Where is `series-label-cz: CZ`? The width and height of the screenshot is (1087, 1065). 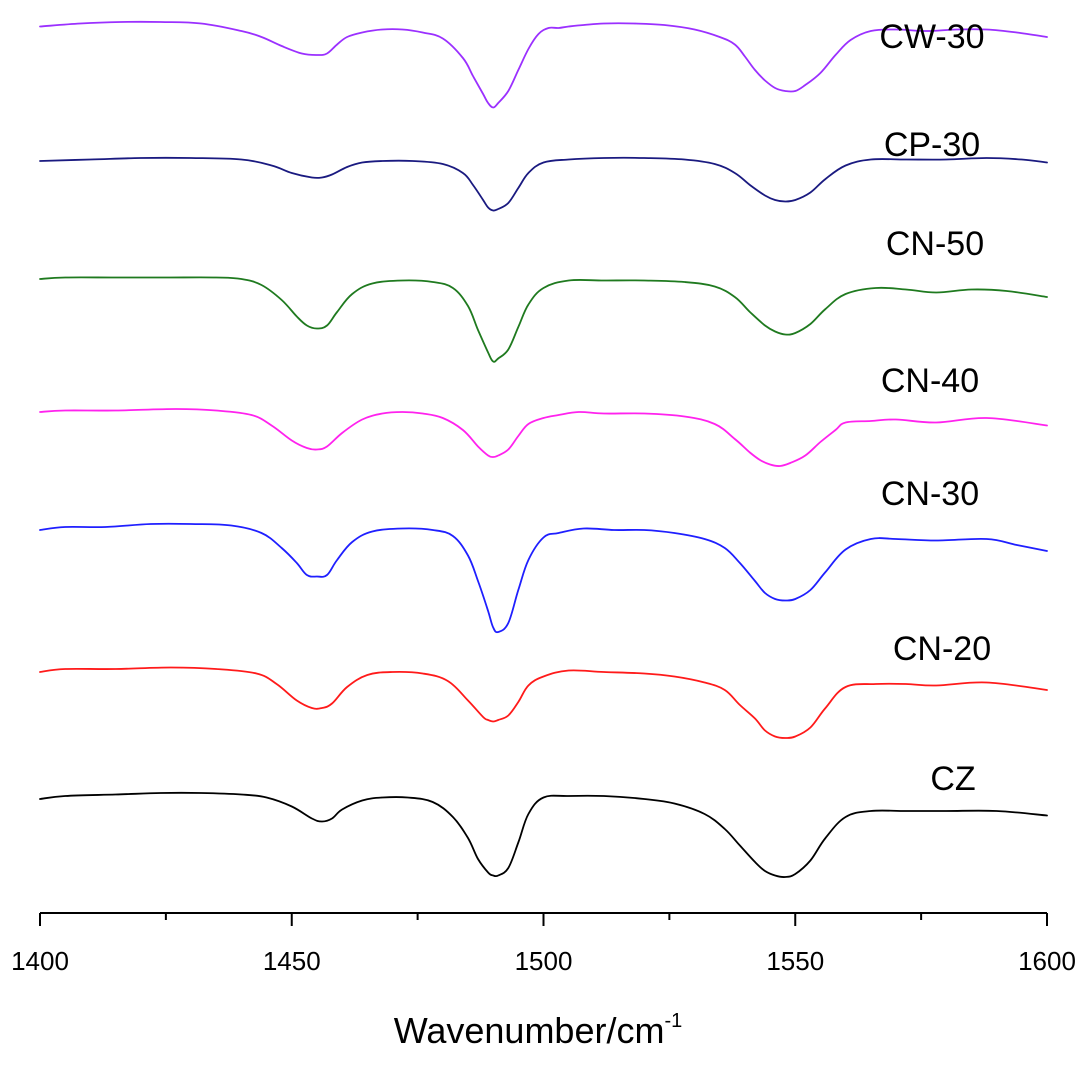 series-label-cz: CZ is located at coordinates (952, 779).